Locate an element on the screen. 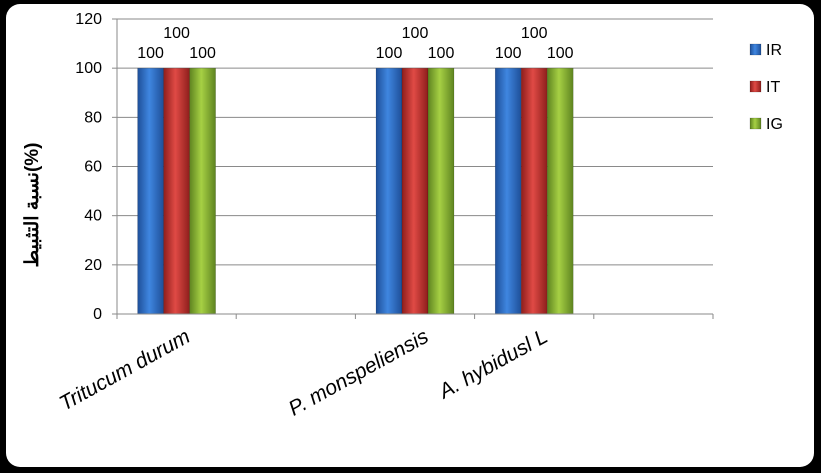  y-tick-label: 60 is located at coordinates (93, 167).